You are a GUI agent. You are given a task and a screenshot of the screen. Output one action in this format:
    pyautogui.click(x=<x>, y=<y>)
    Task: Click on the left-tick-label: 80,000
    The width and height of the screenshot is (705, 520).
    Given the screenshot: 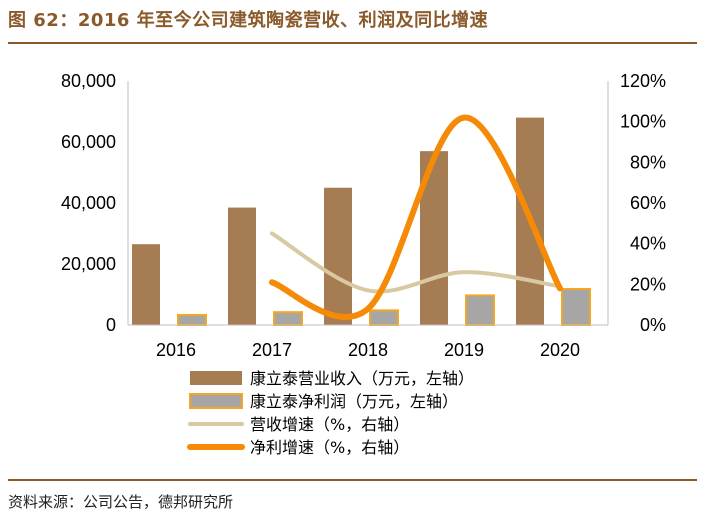 What is the action you would take?
    pyautogui.click(x=88, y=81)
    